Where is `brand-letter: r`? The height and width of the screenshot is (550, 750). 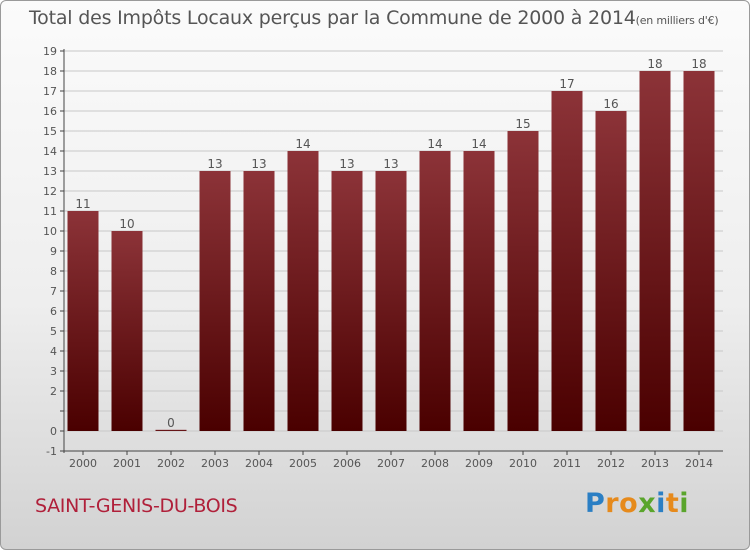 brand-letter: r is located at coordinates (612, 503).